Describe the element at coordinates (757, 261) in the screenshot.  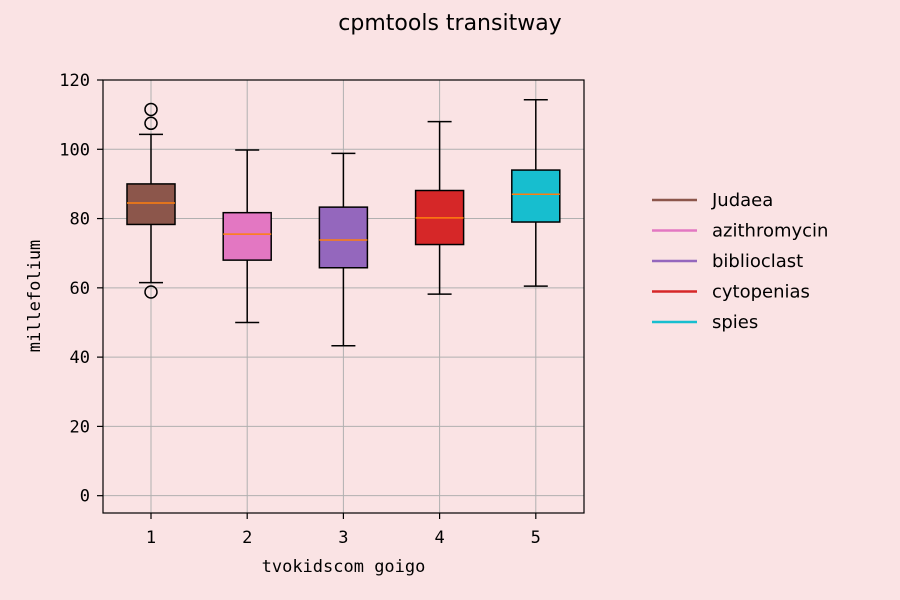
I see `legend-label: biblioclast` at that location.